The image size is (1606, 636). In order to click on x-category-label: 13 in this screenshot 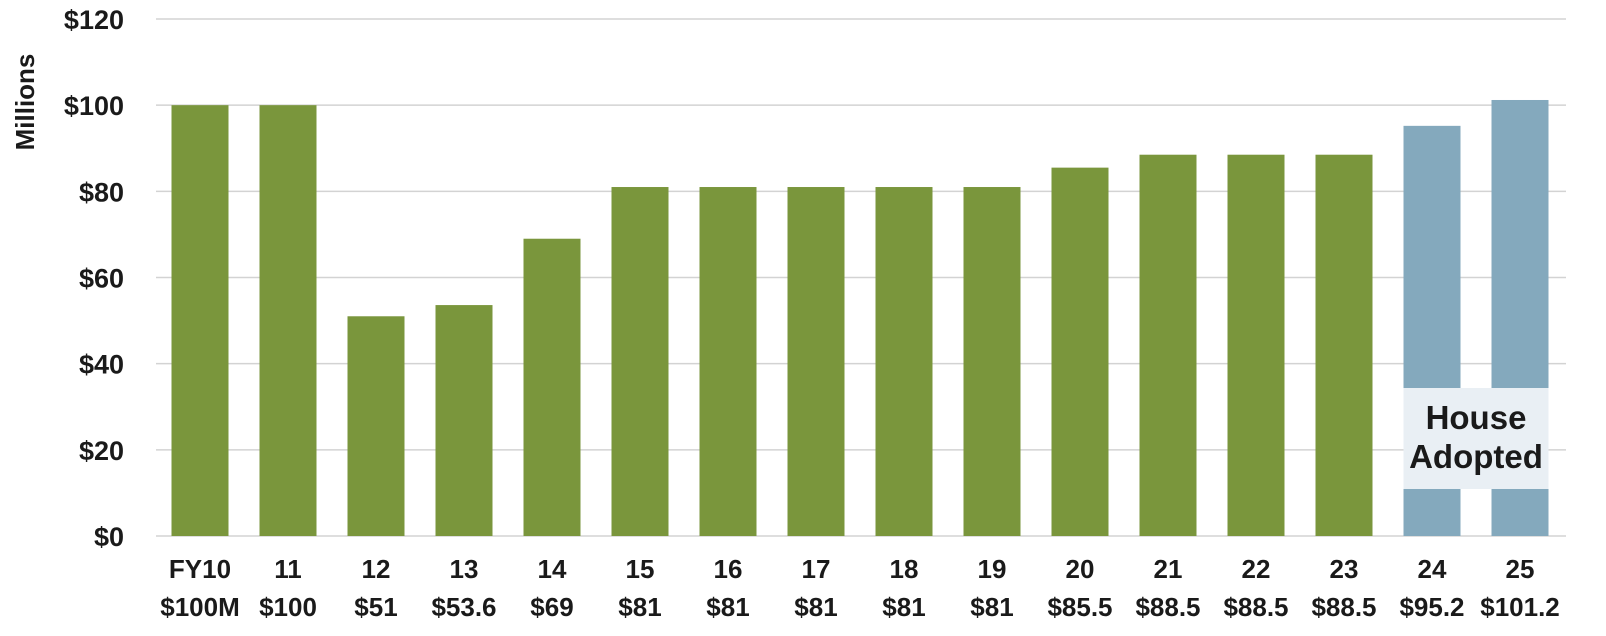, I will do `click(464, 569)`.